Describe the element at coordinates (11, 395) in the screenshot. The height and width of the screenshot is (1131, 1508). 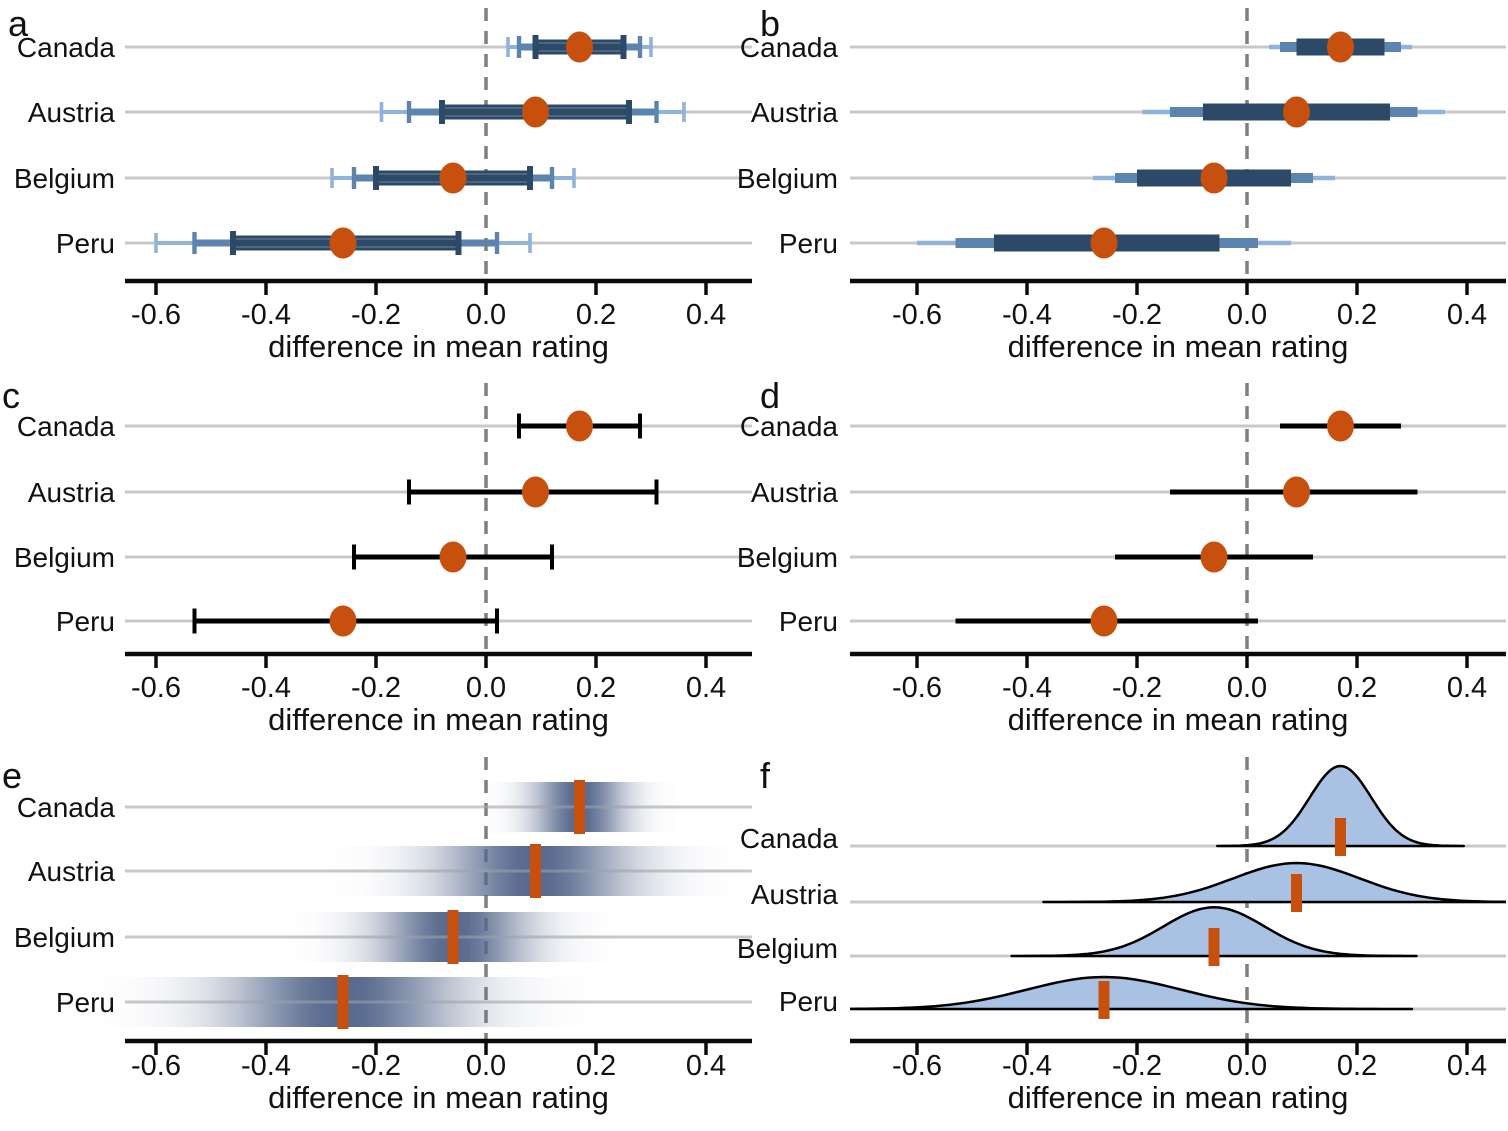
I see `panel-letter-c: c` at that location.